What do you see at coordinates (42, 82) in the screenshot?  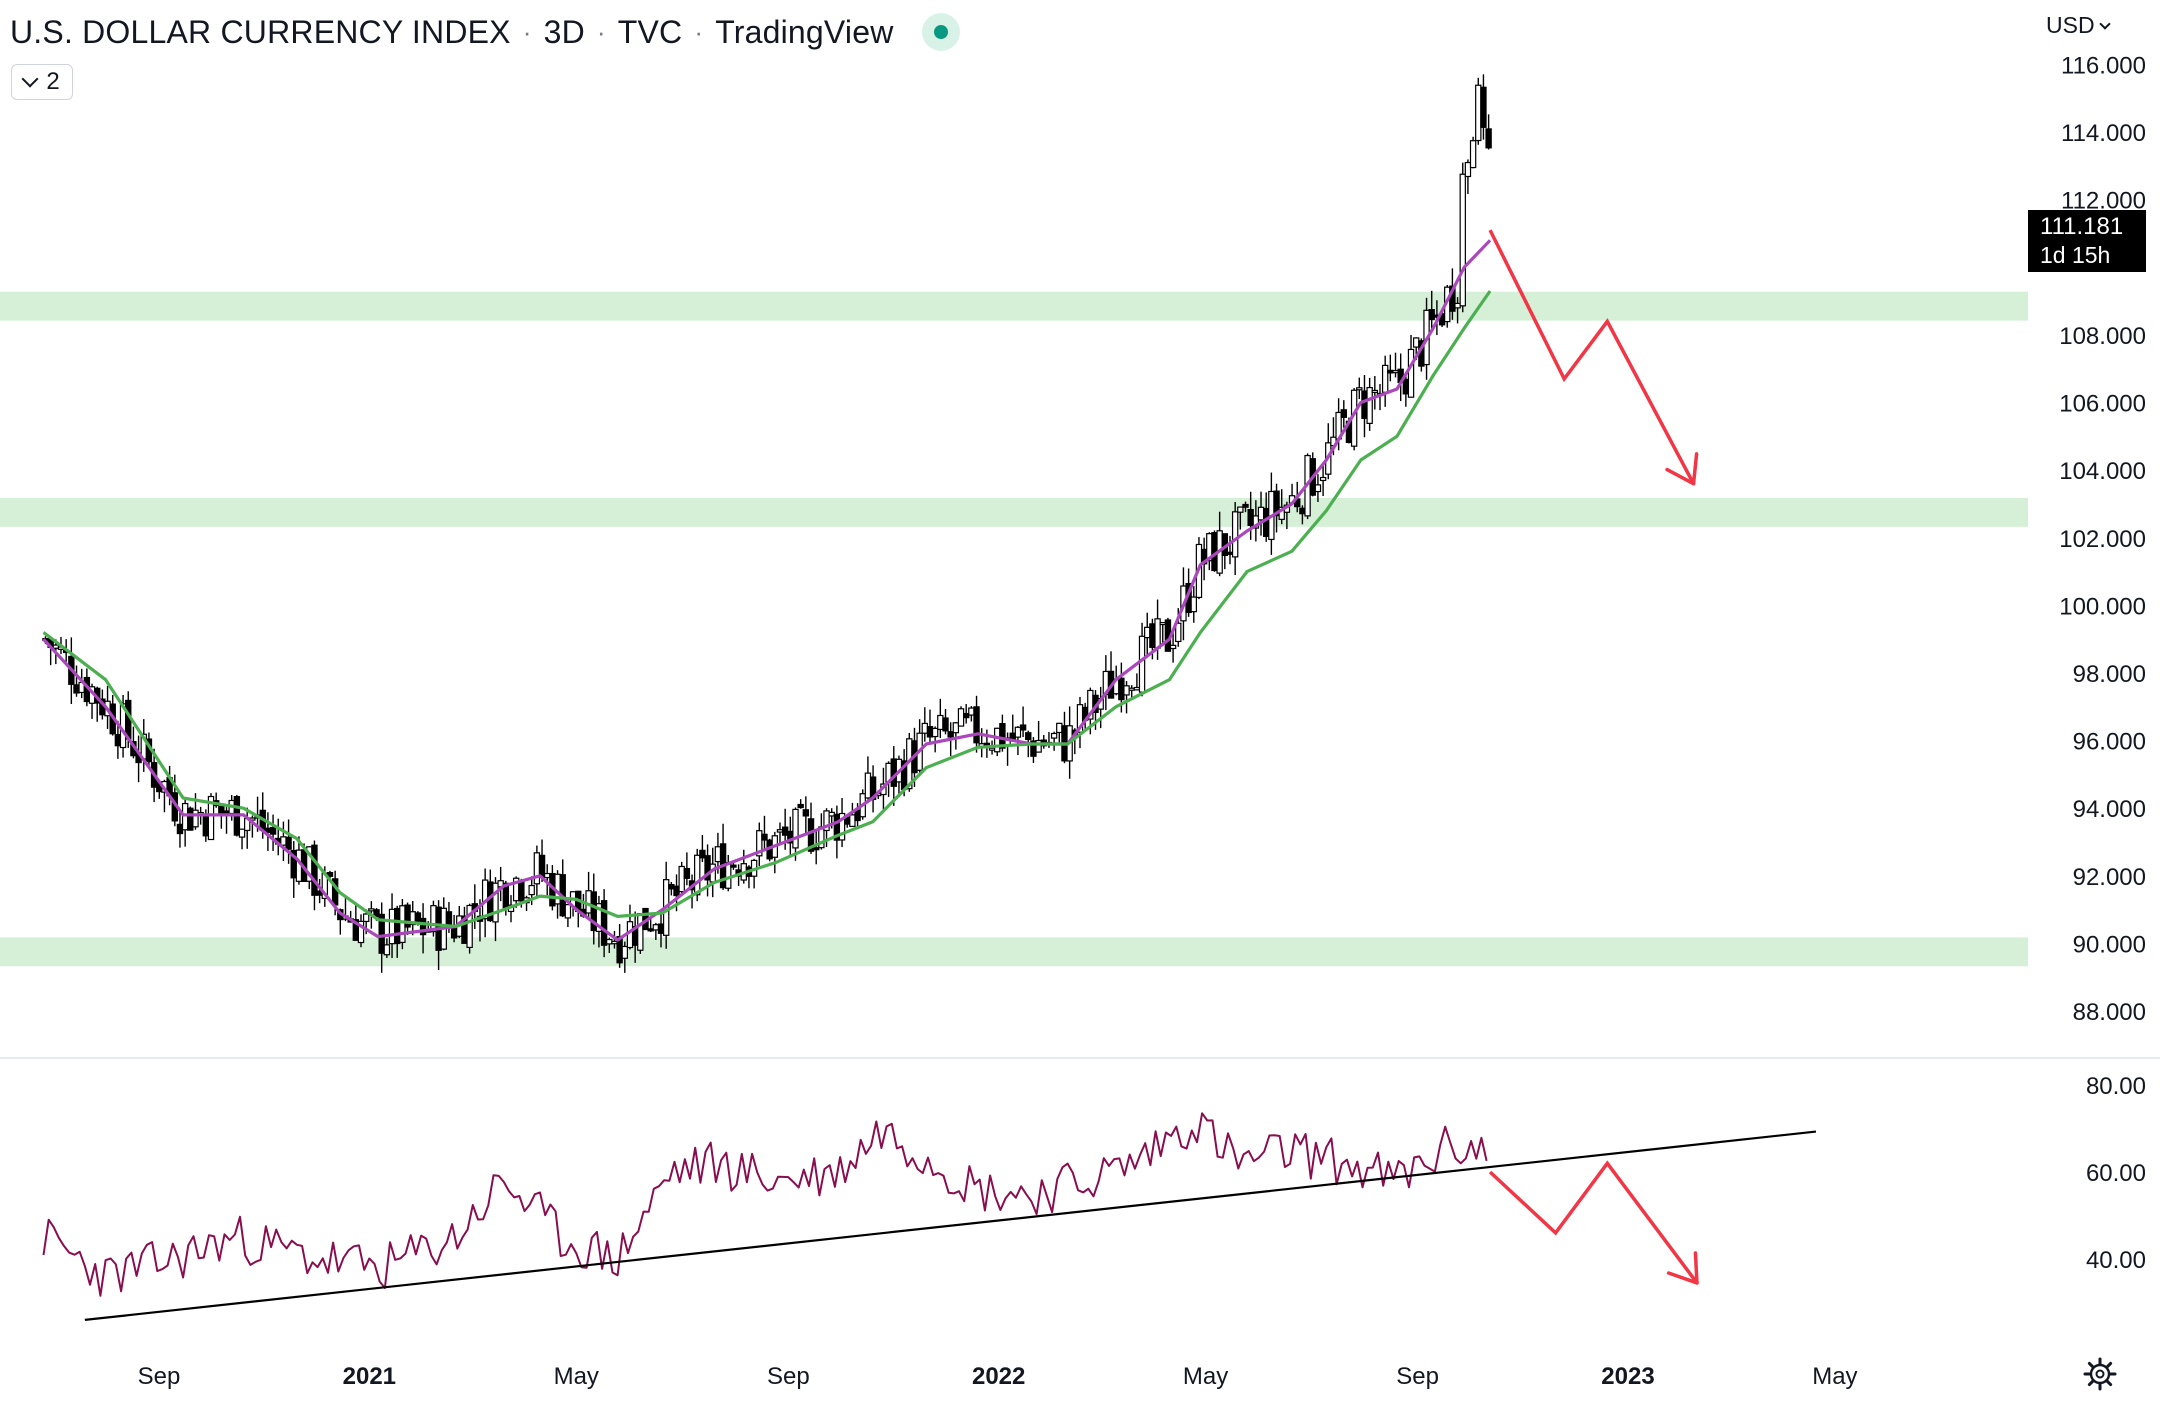 I see `indicators-toggle-button: 2` at bounding box center [42, 82].